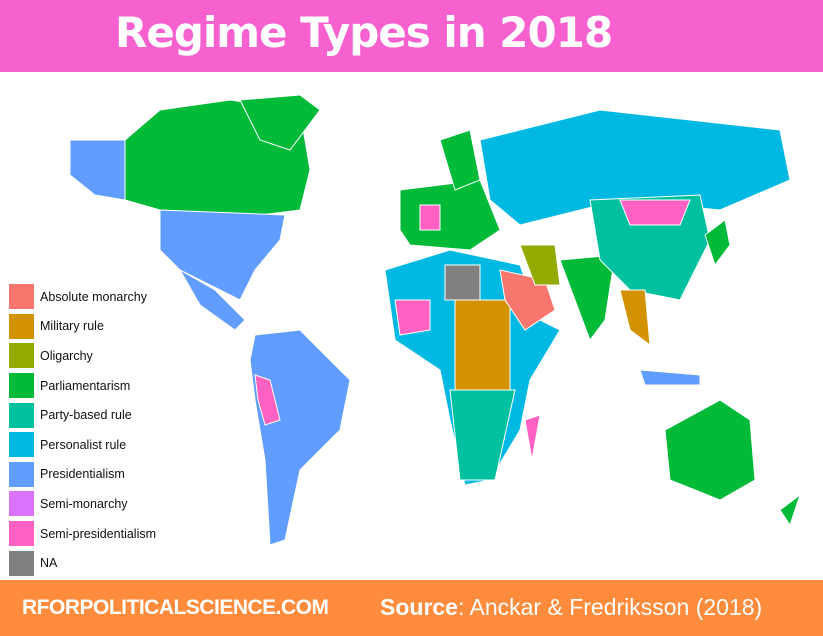 The width and height of the screenshot is (823, 636). What do you see at coordinates (72, 326) in the screenshot?
I see `legend-label: Military rule` at bounding box center [72, 326].